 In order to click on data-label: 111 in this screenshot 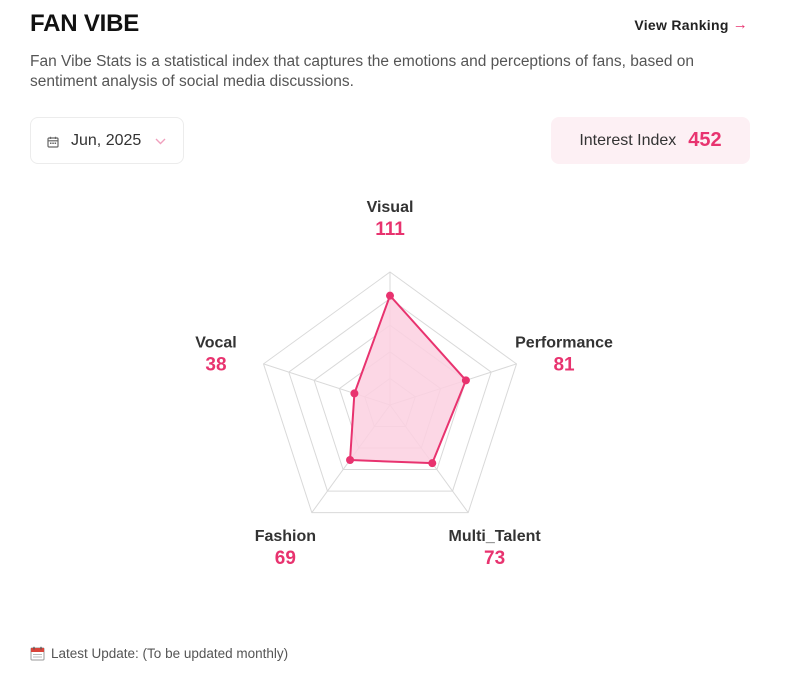, I will do `click(390, 229)`.